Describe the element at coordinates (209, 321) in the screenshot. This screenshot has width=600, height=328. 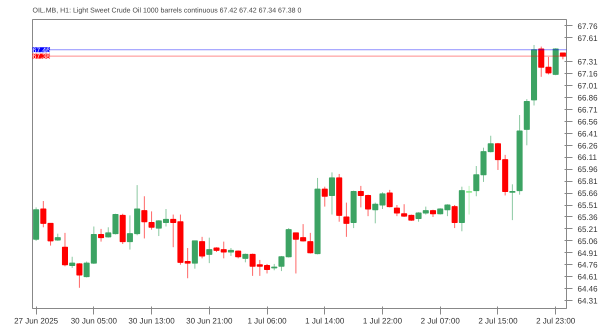
I see `x-tick-label: 30 Jun 21:00` at that location.